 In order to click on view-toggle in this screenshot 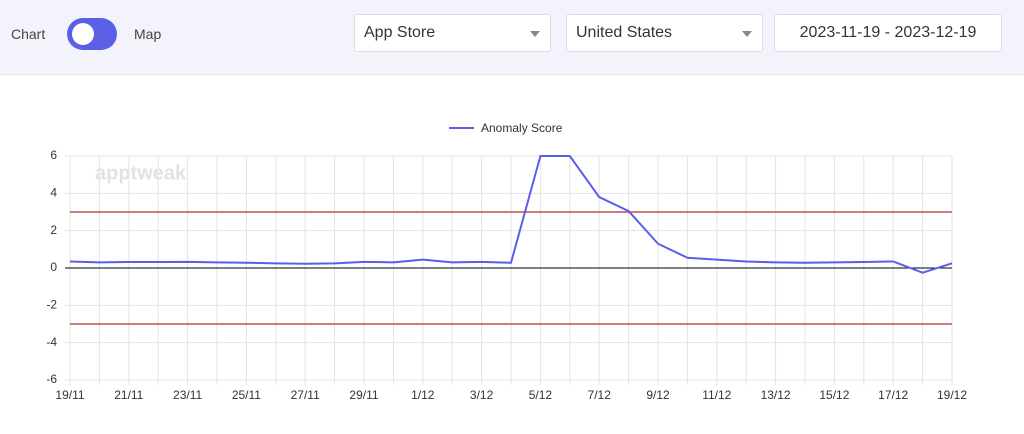, I will do `click(92, 34)`.